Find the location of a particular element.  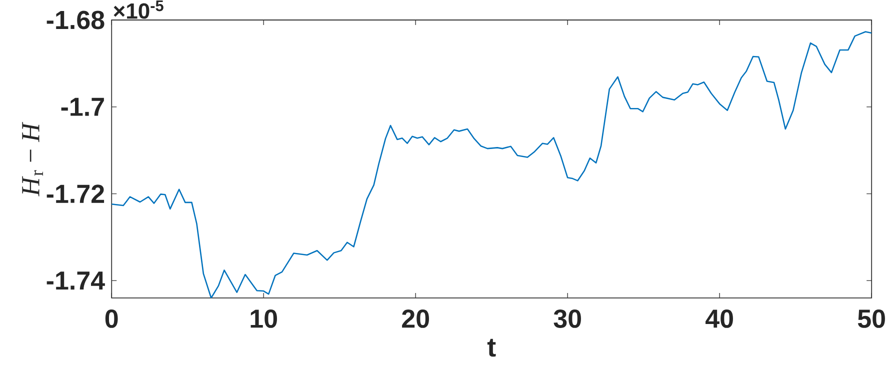

y-tick-label: -1.7 is located at coordinates (82, 107).